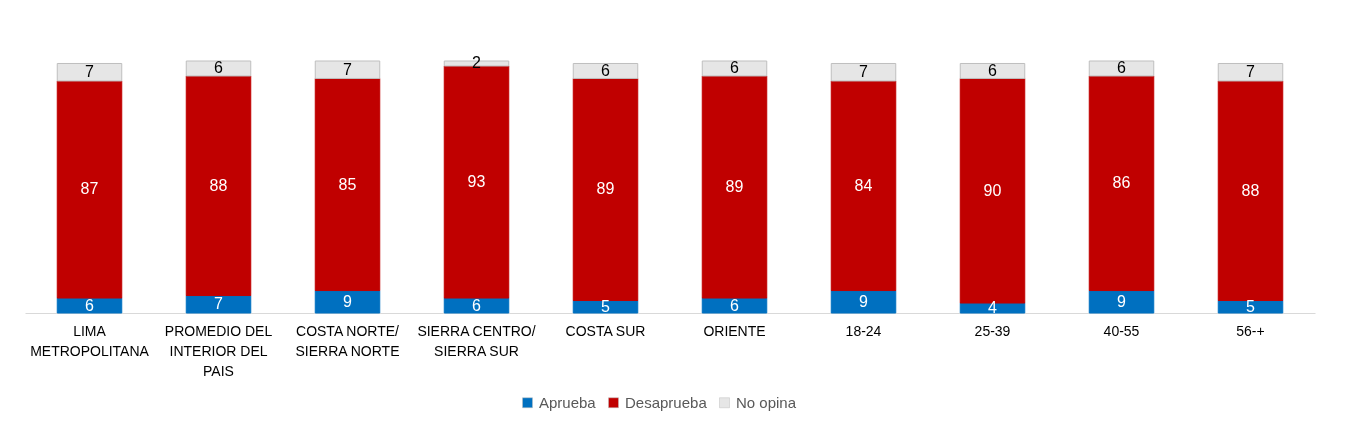  What do you see at coordinates (568, 402) in the screenshot?
I see `legend-label: Aprueba` at bounding box center [568, 402].